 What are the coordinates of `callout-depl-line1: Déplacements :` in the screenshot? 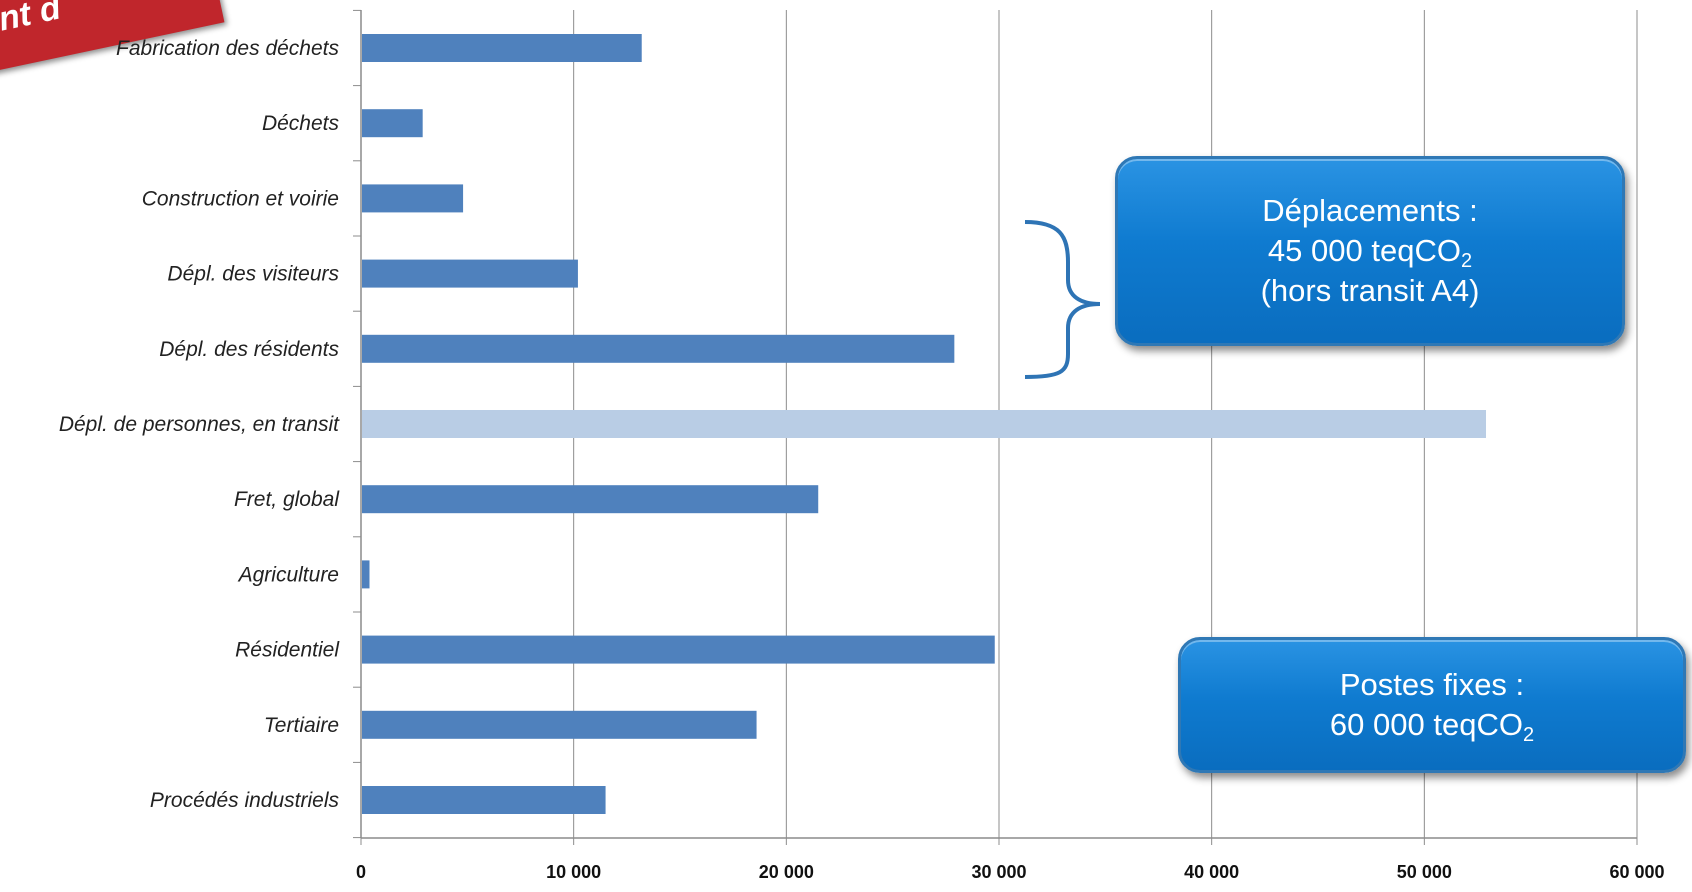 It's located at (1370, 210).